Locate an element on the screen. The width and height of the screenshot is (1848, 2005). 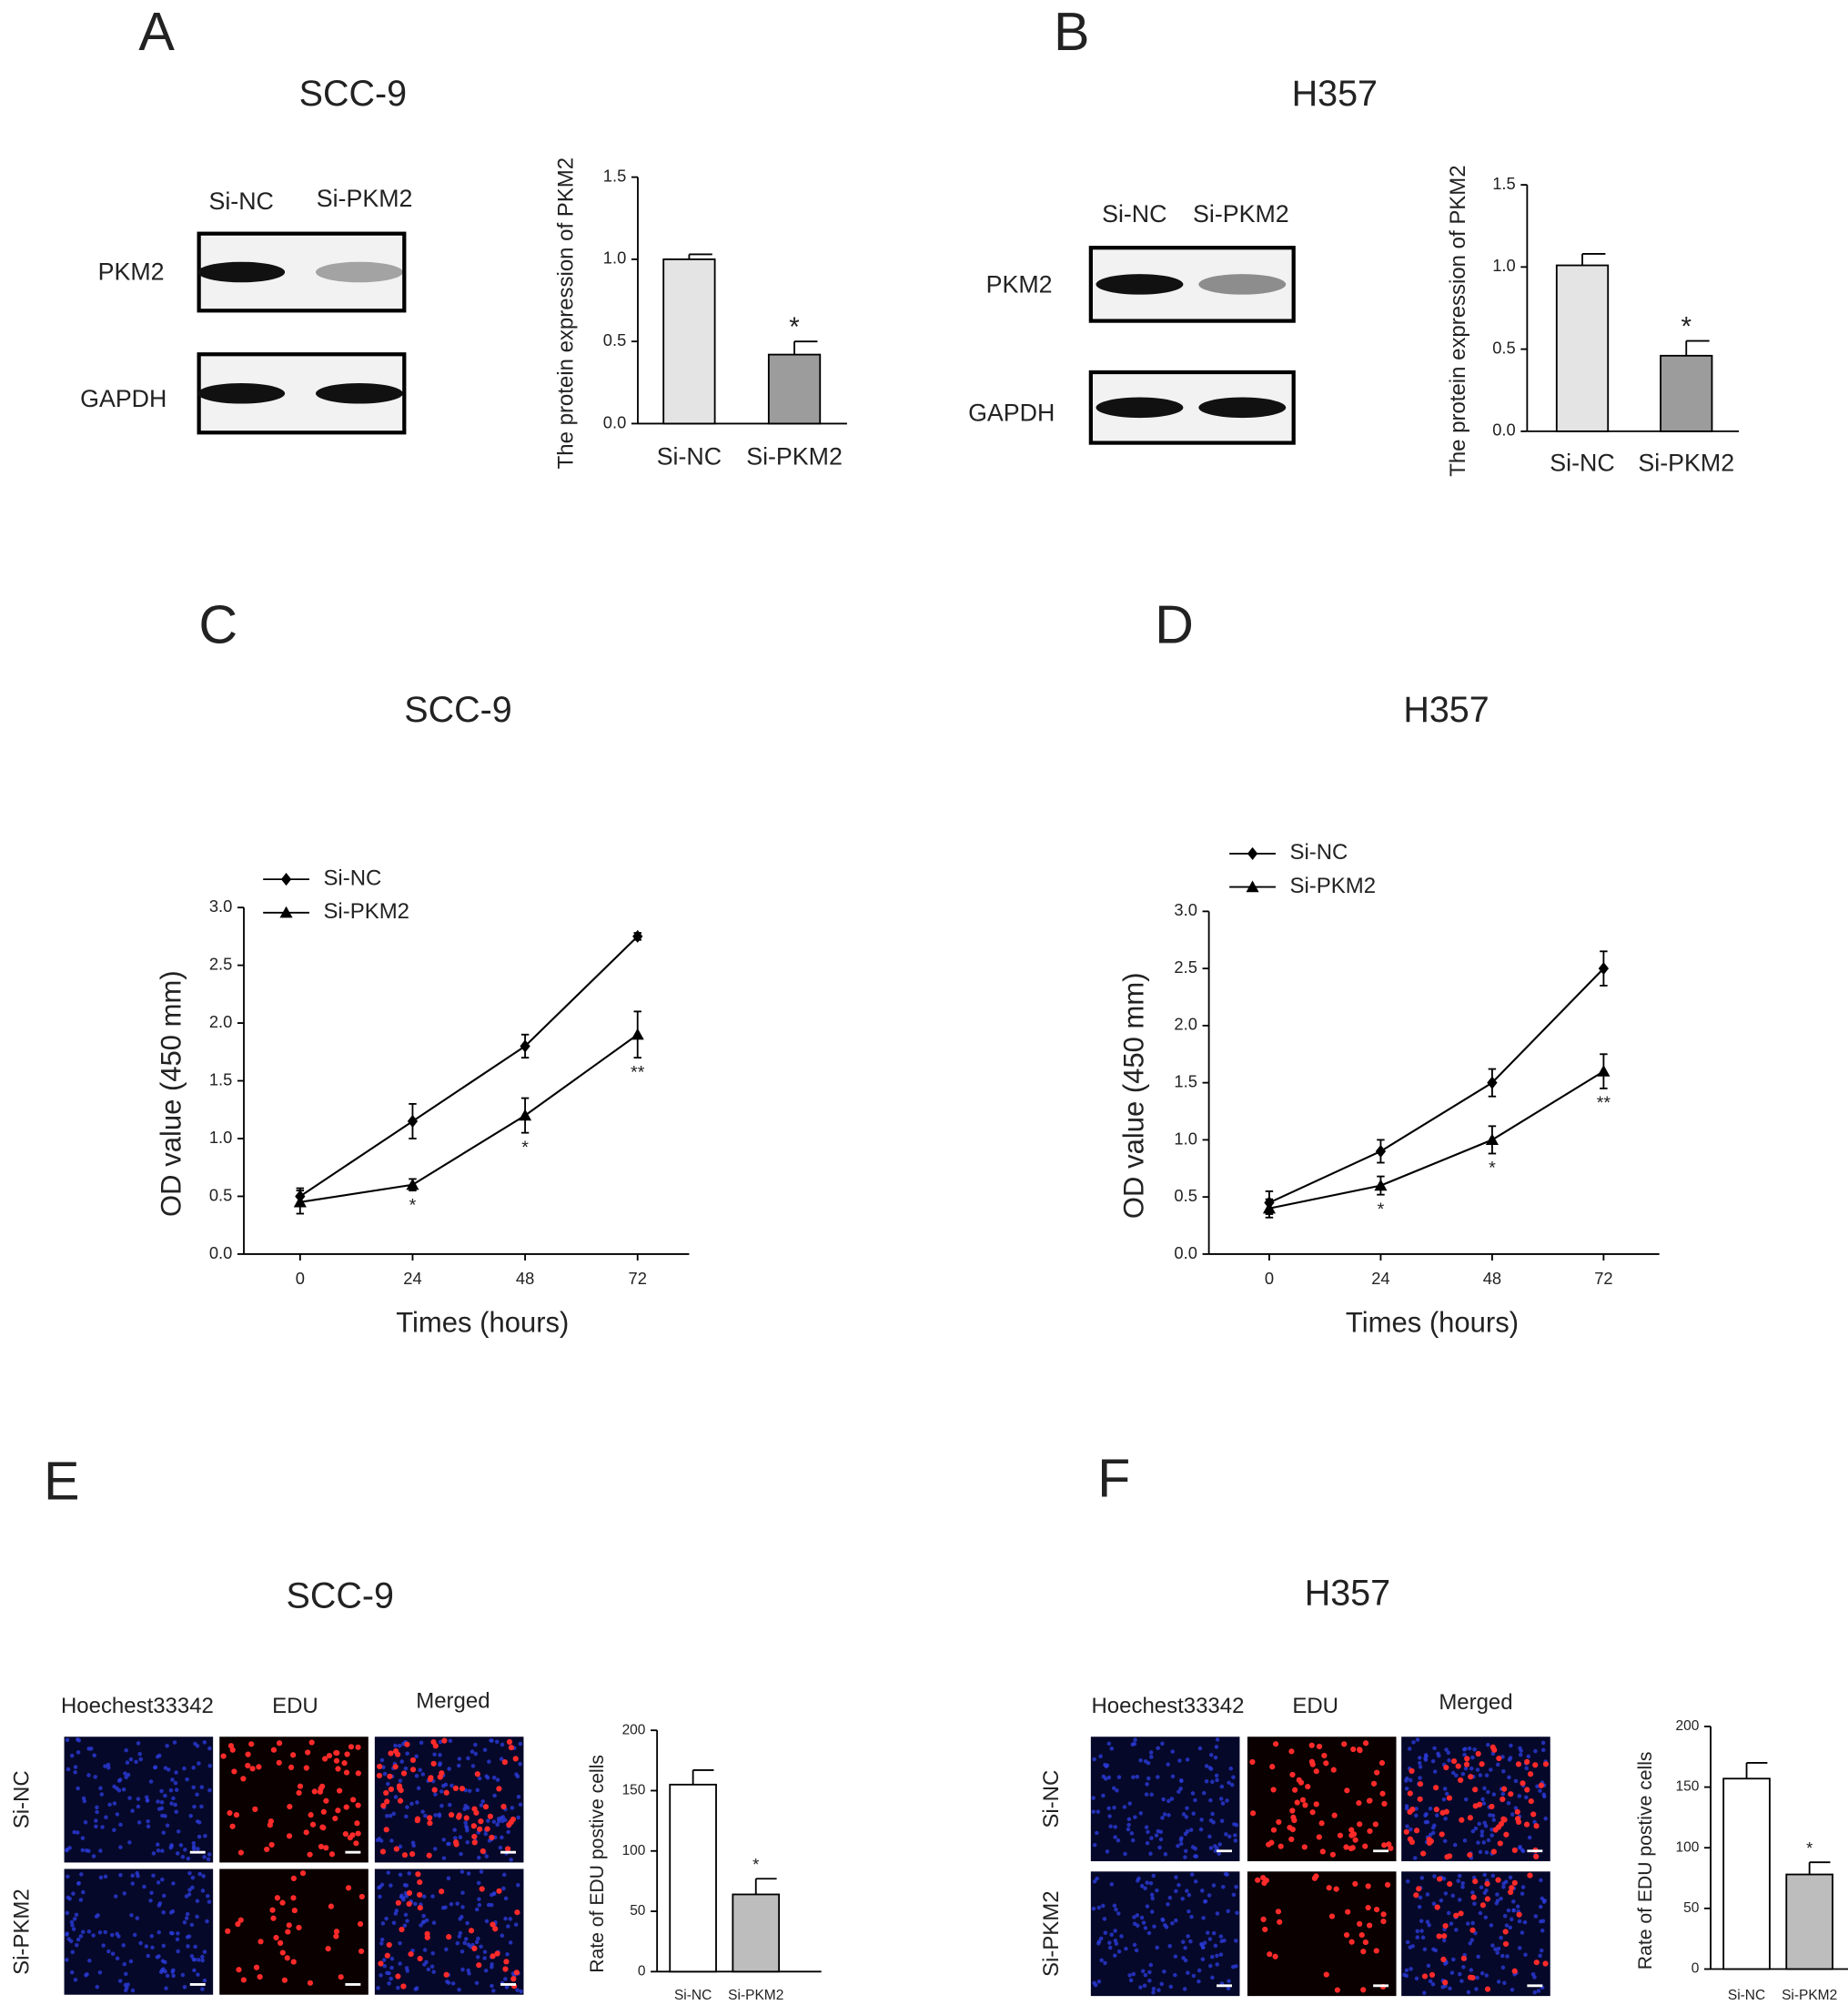
y-tick-label: 100 is located at coordinates (1687, 1847).